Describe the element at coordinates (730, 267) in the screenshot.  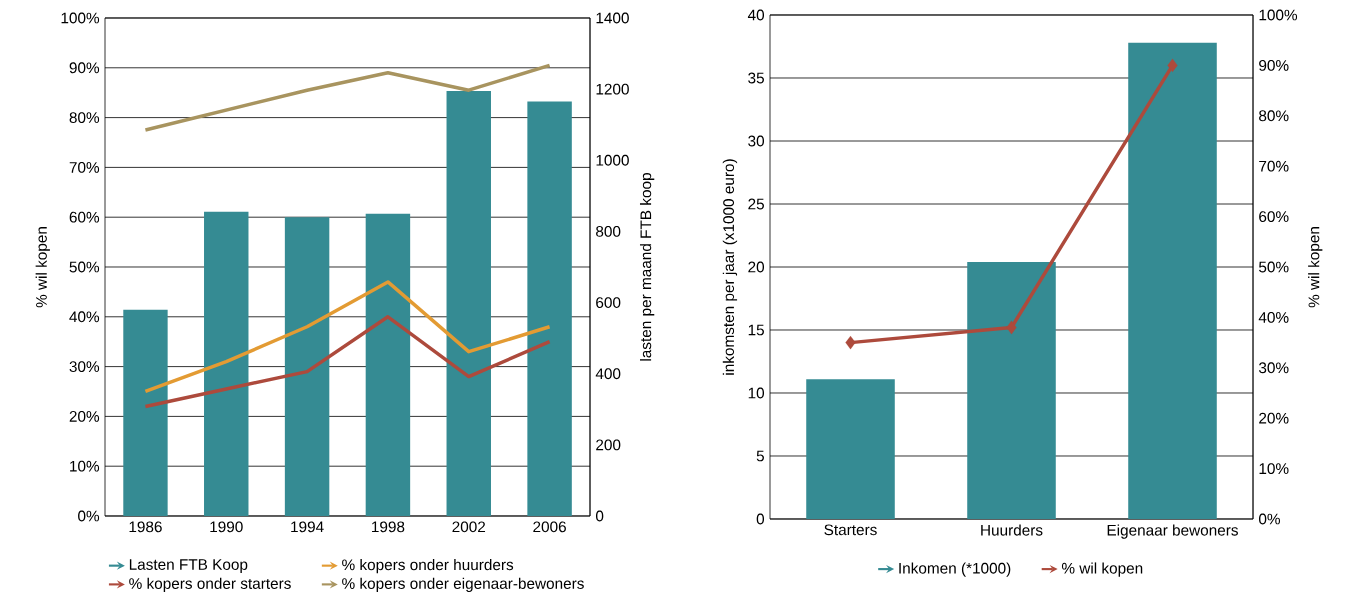
I see `y-axis-title: inkomsten per jaar (x1000 euro)` at that location.